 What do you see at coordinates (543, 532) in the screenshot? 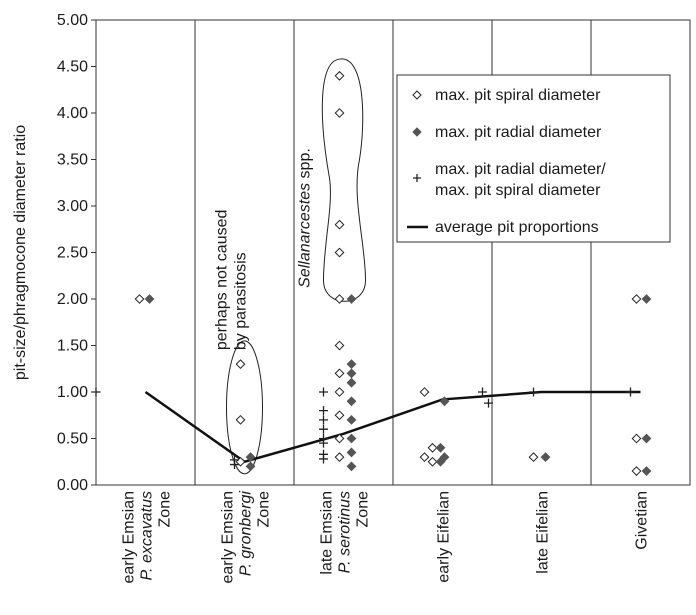
I see `x-category-label: late Eifelian` at bounding box center [543, 532].